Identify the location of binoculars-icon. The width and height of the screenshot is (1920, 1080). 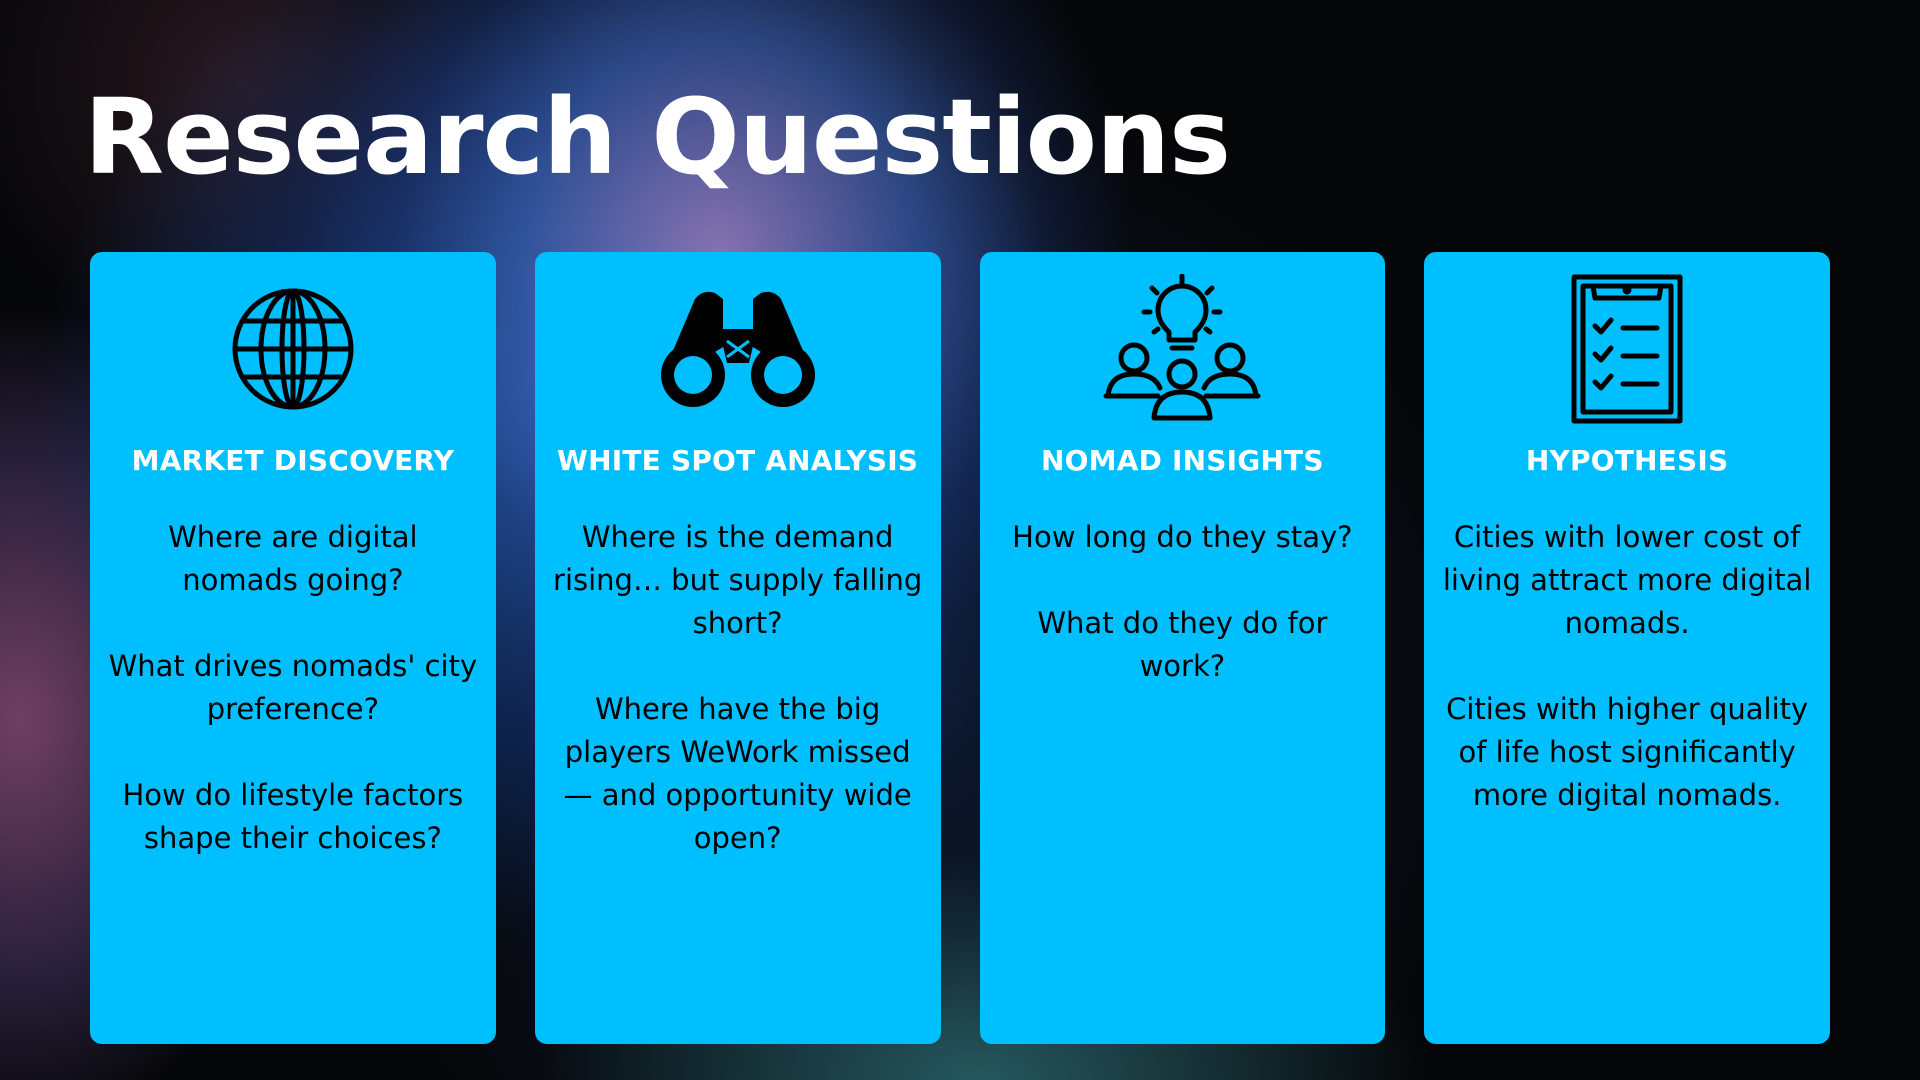
(738, 349).